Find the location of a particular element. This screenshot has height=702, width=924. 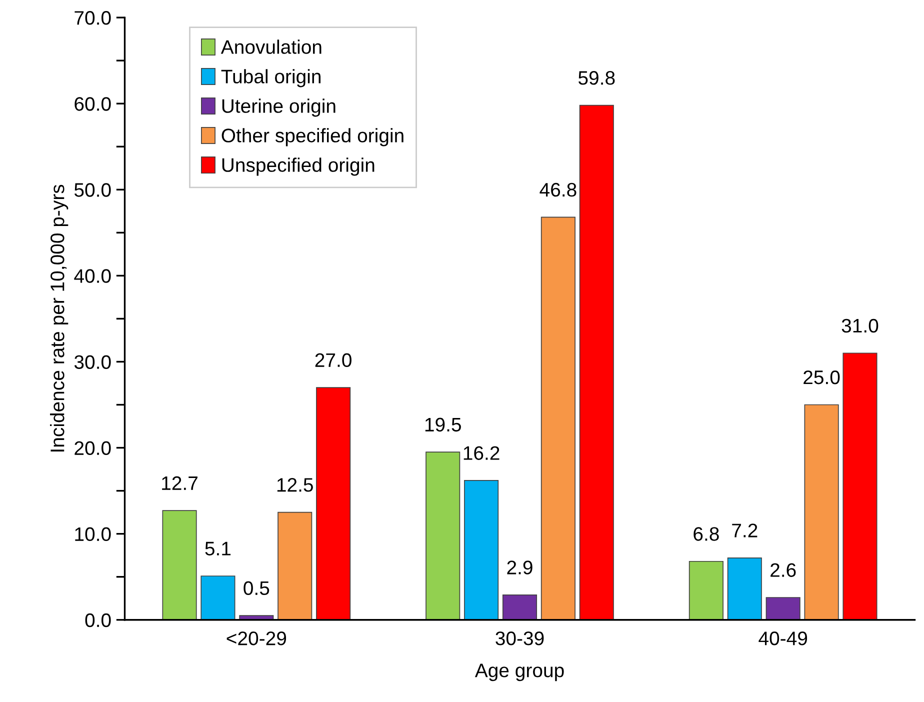

legend-label: Unspecified origin is located at coordinates (298, 167).